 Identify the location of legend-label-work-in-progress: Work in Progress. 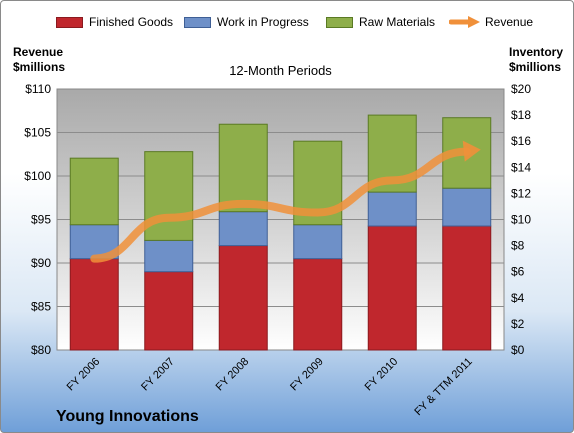
(263, 22).